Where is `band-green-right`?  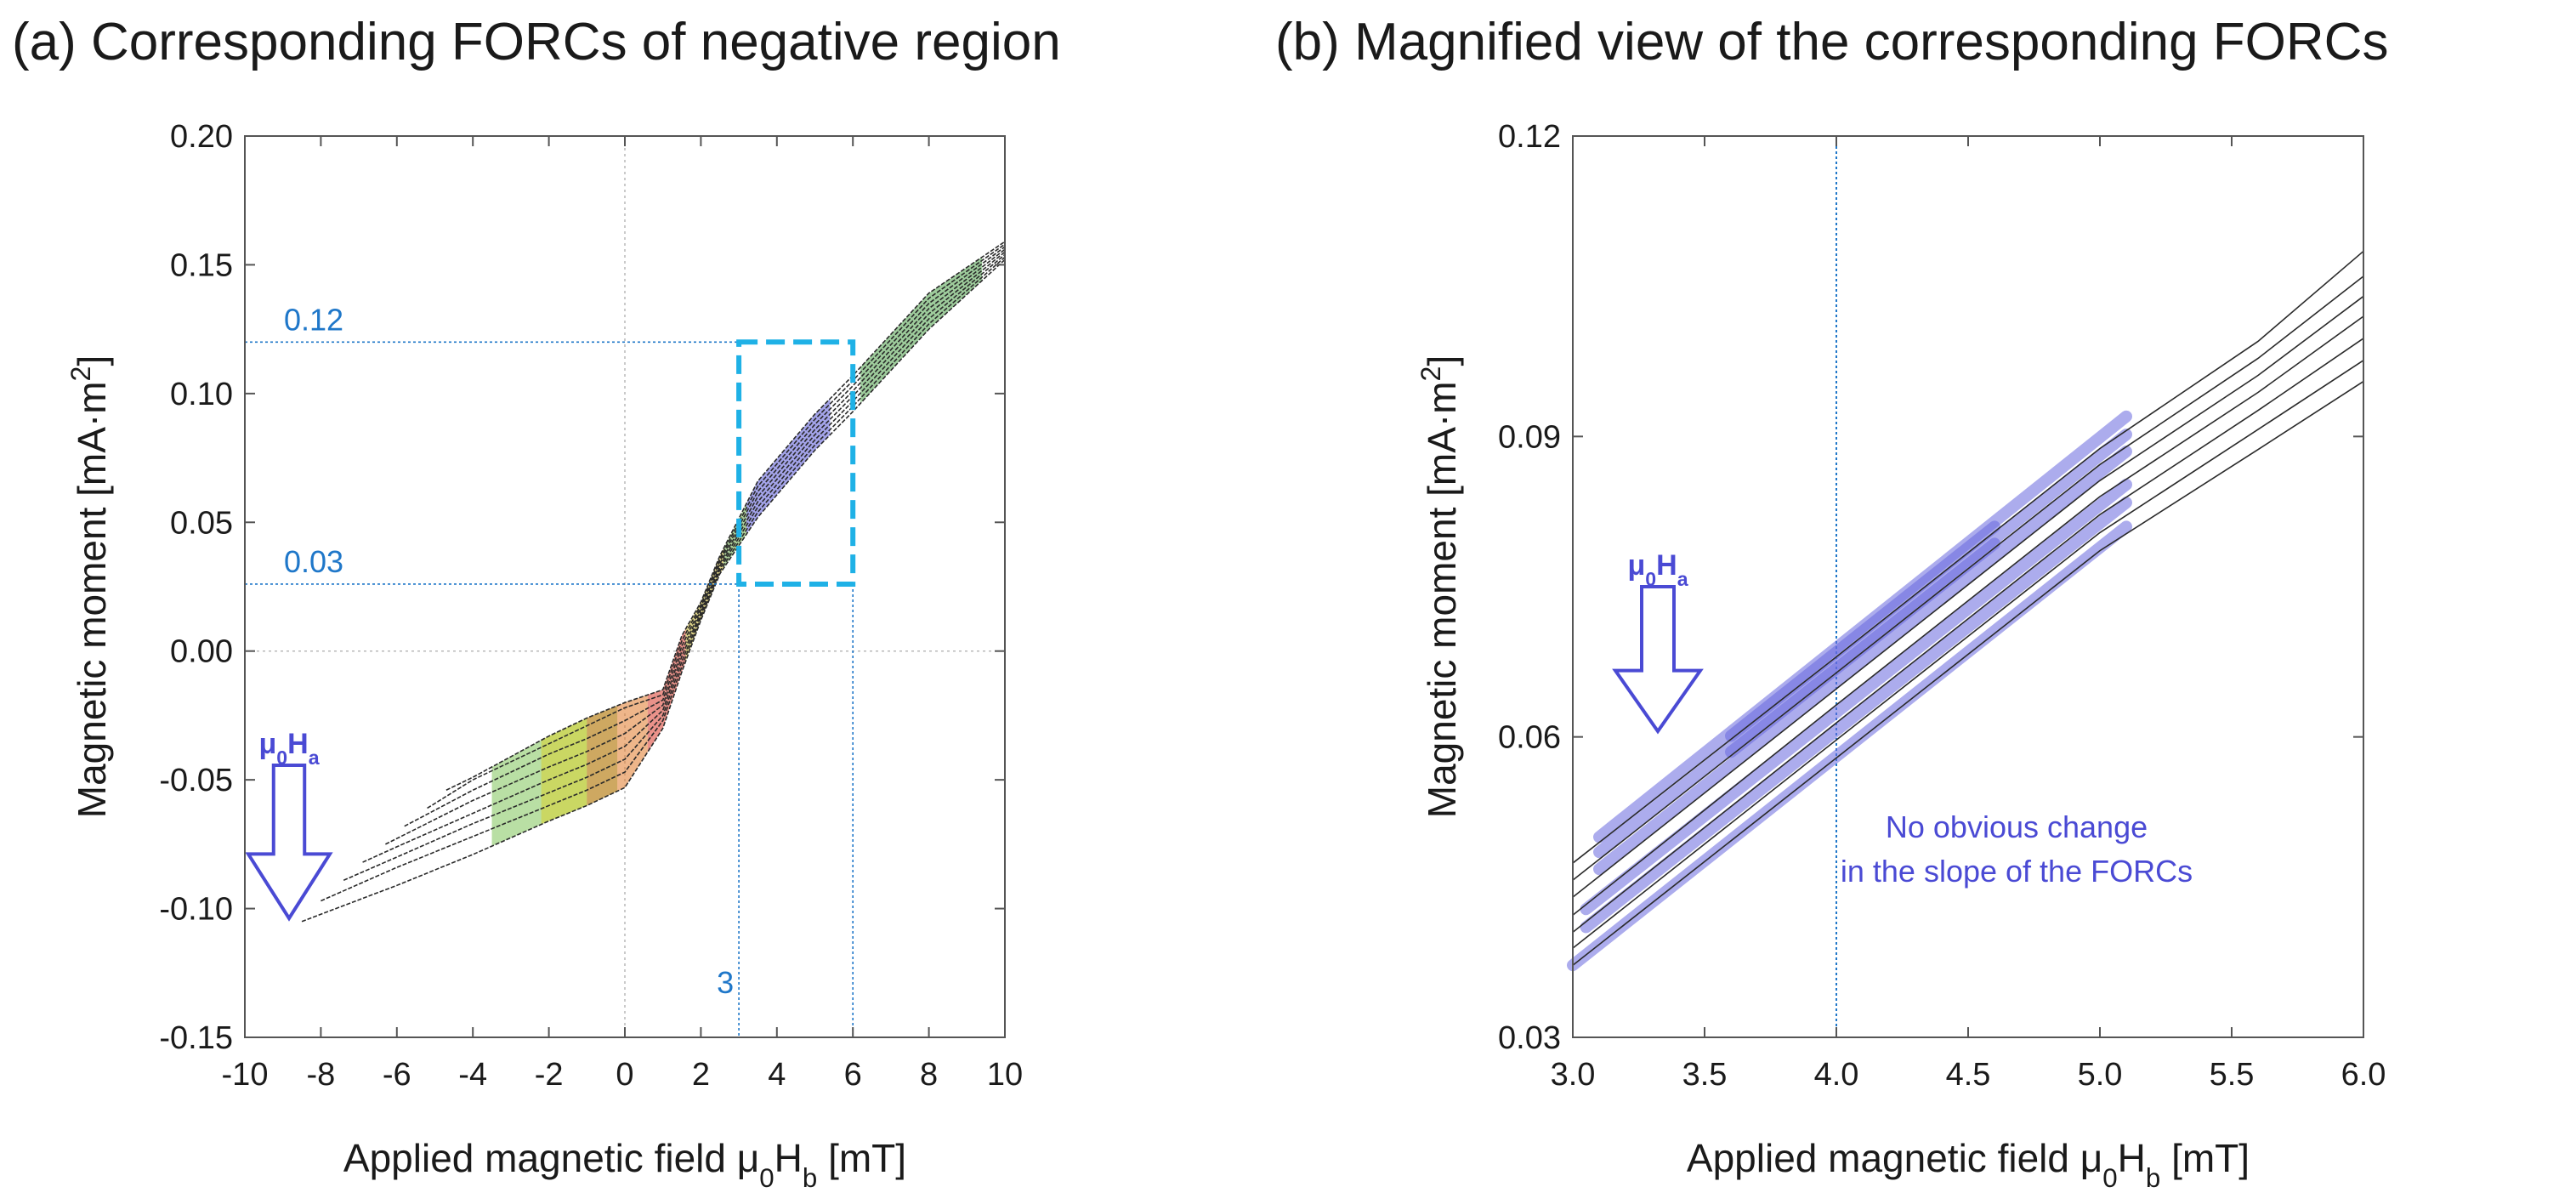
band-green-right is located at coordinates (922, 330).